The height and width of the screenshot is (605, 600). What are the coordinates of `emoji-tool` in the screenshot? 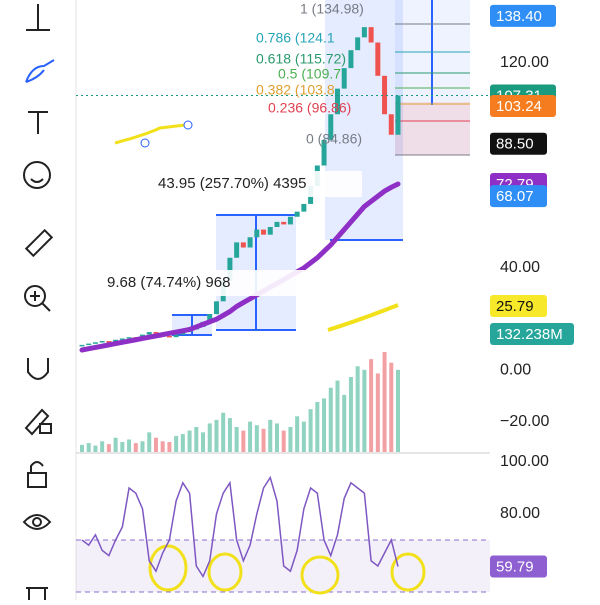 It's located at (37, 175).